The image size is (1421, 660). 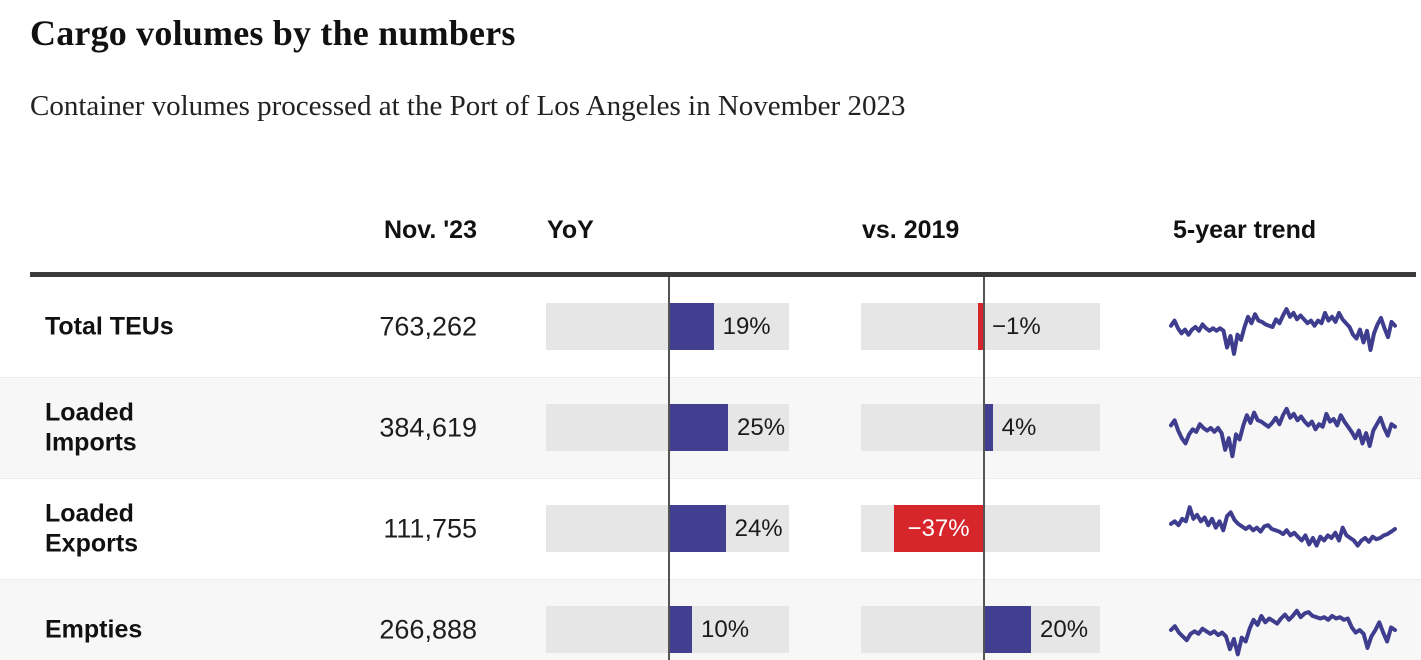 What do you see at coordinates (980, 629) in the screenshot?
I see `vs2019-bar-chart: 20%` at bounding box center [980, 629].